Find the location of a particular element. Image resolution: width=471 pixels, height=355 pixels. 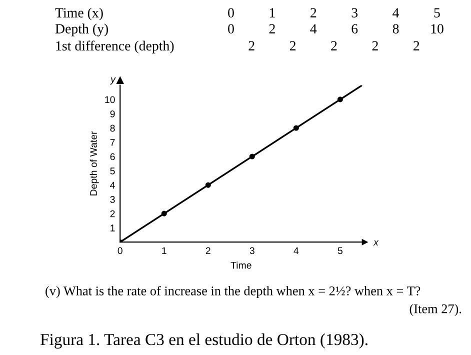

text: x is located at coordinates (376, 243).